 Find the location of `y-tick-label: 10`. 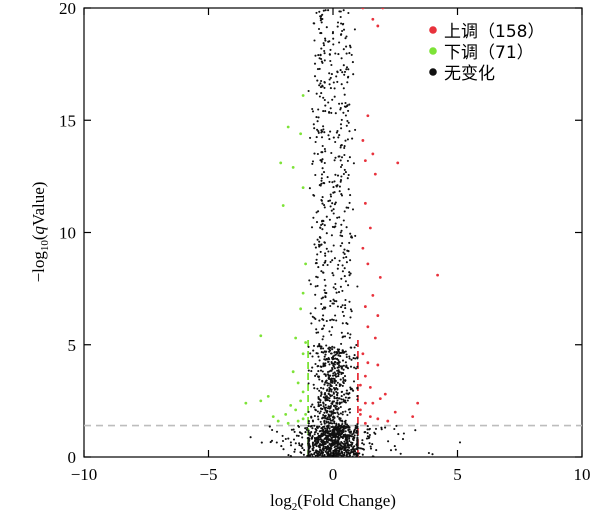

y-tick-label: 10 is located at coordinates (67, 233).